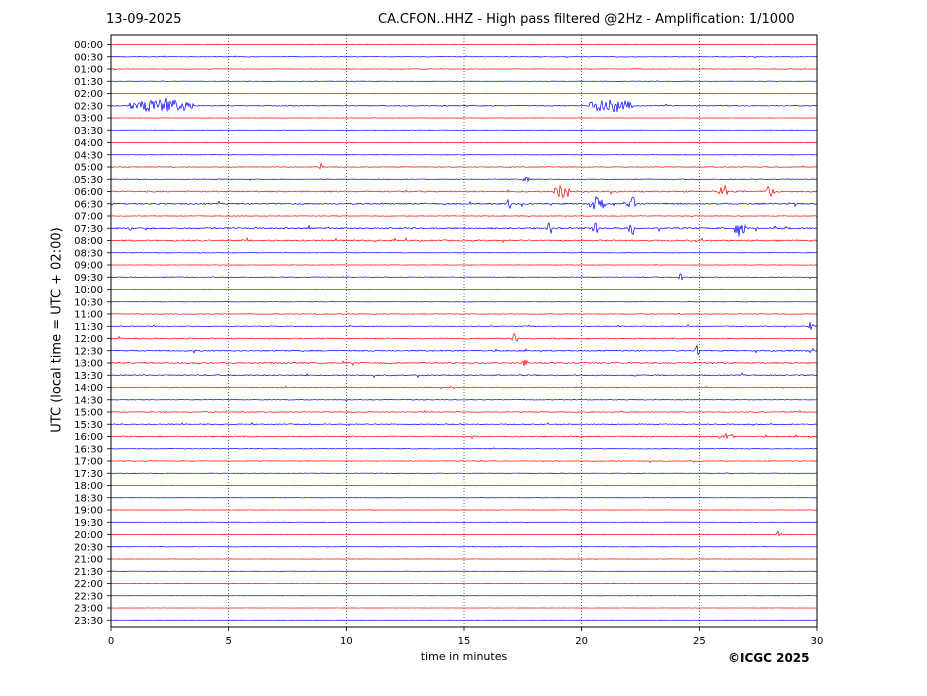 This screenshot has width=927, height=696. What do you see at coordinates (88, 400) in the screenshot?
I see `y-tick-label: 14:30` at bounding box center [88, 400].